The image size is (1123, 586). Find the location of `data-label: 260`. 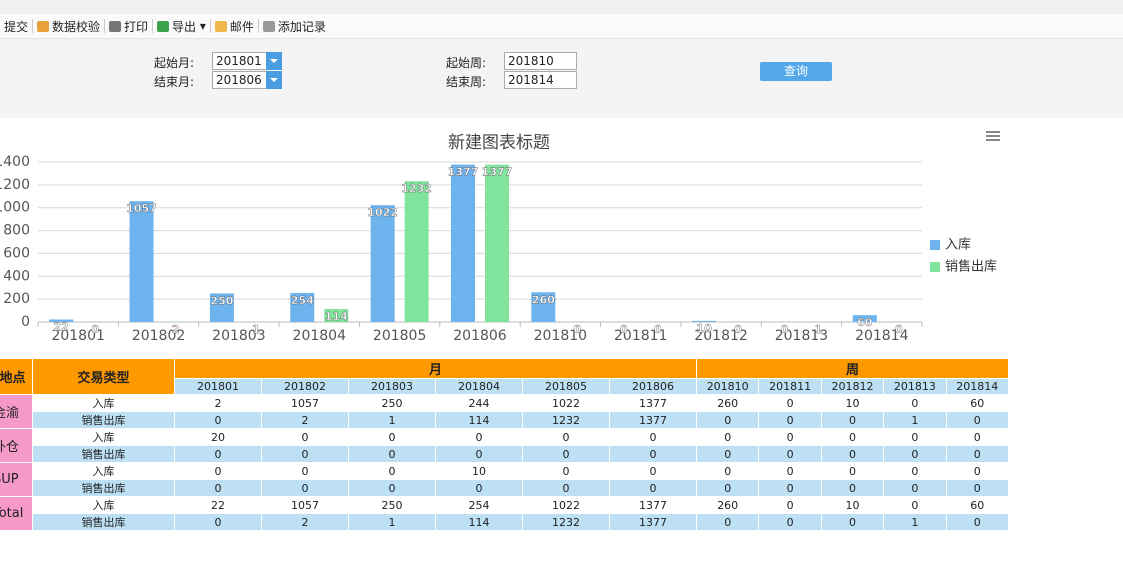

data-label: 260 is located at coordinates (543, 299).